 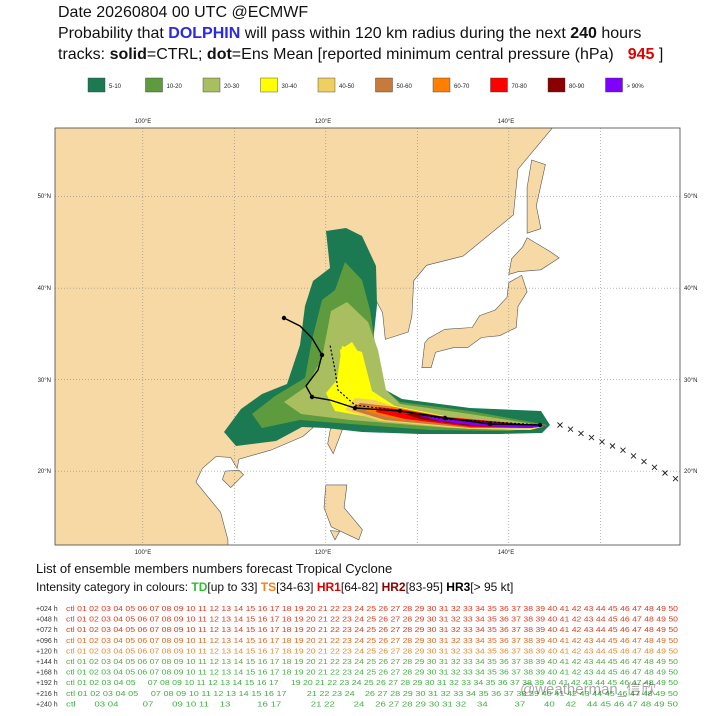 What do you see at coordinates (577, 87) in the screenshot?
I see `legend-label: 80-90` at bounding box center [577, 87].